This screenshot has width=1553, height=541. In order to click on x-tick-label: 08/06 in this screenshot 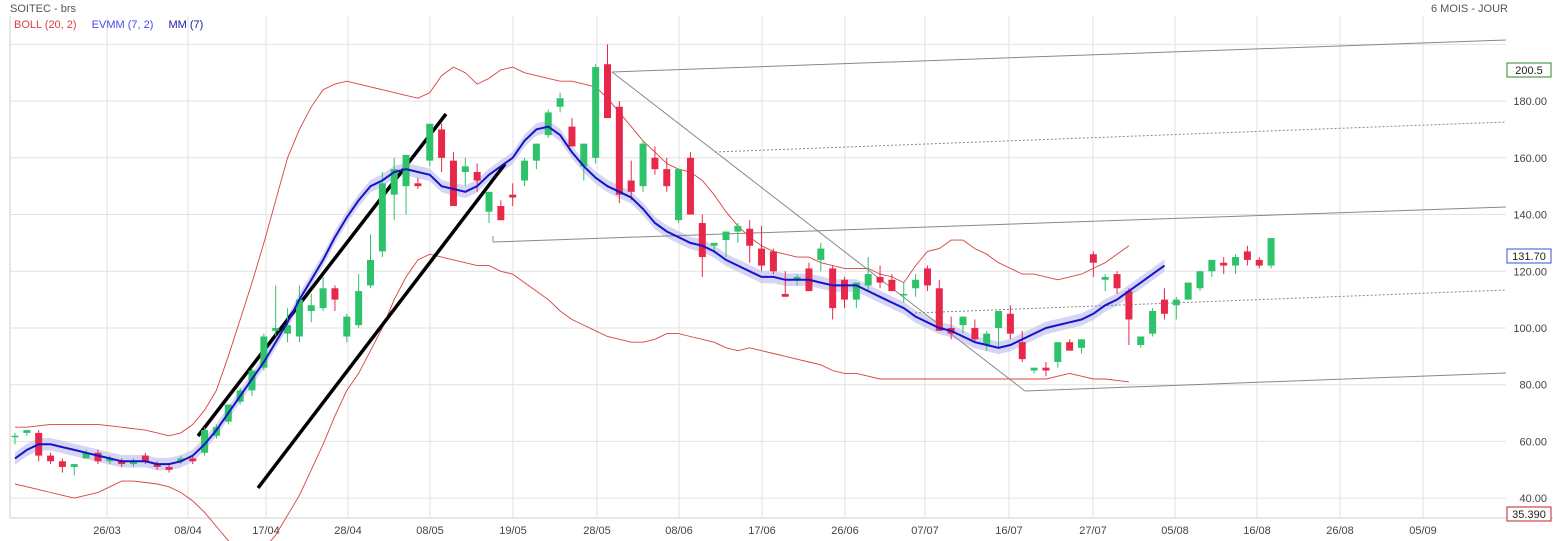, I will do `click(679, 531)`.